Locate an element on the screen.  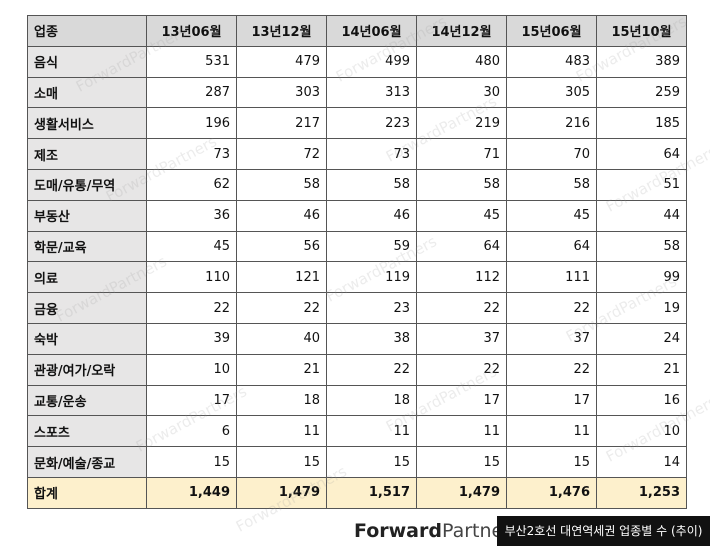
table-row: 스포츠 6 11 11 11 11 10 is located at coordinates (357, 431).